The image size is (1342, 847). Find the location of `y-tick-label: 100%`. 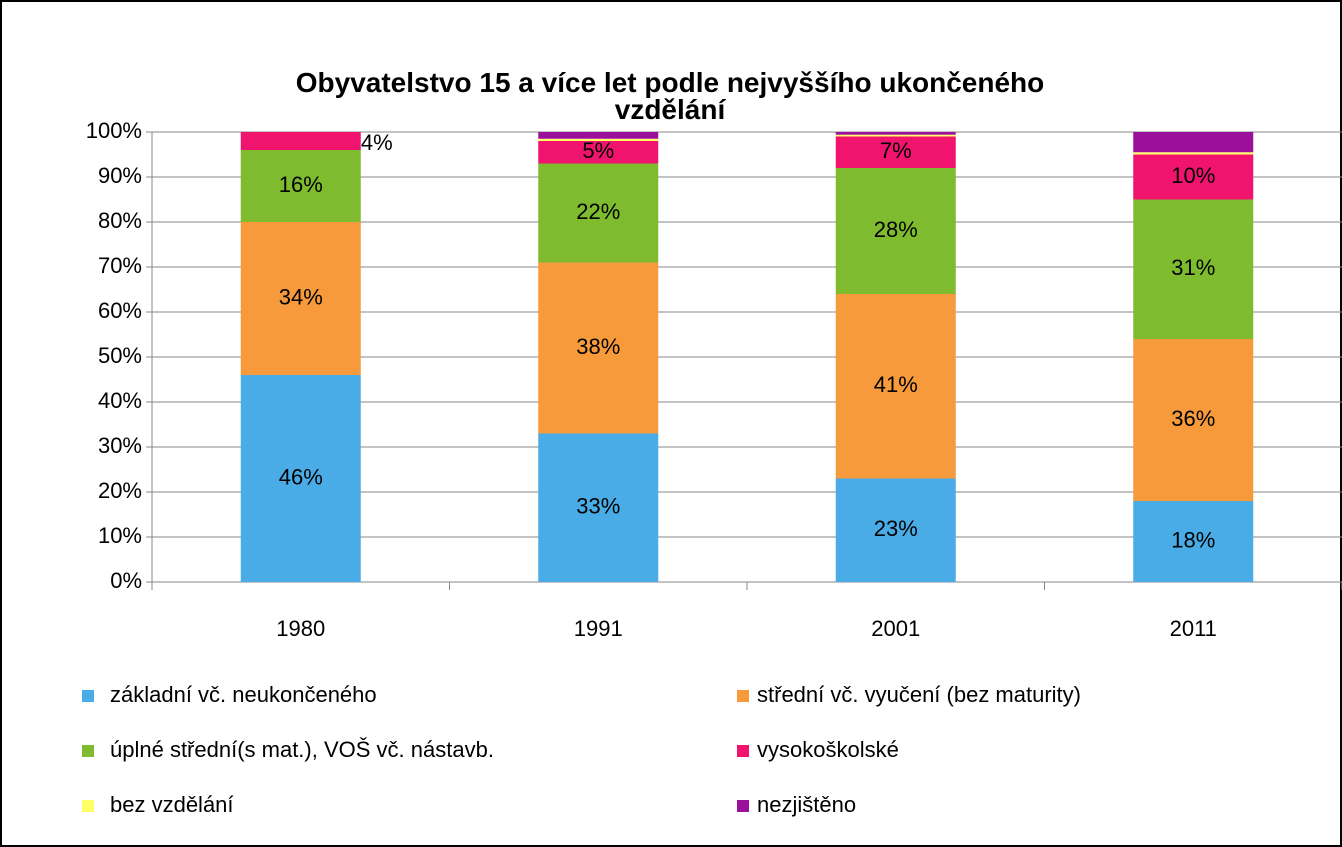

y-tick-label: 100% is located at coordinates (114, 130).